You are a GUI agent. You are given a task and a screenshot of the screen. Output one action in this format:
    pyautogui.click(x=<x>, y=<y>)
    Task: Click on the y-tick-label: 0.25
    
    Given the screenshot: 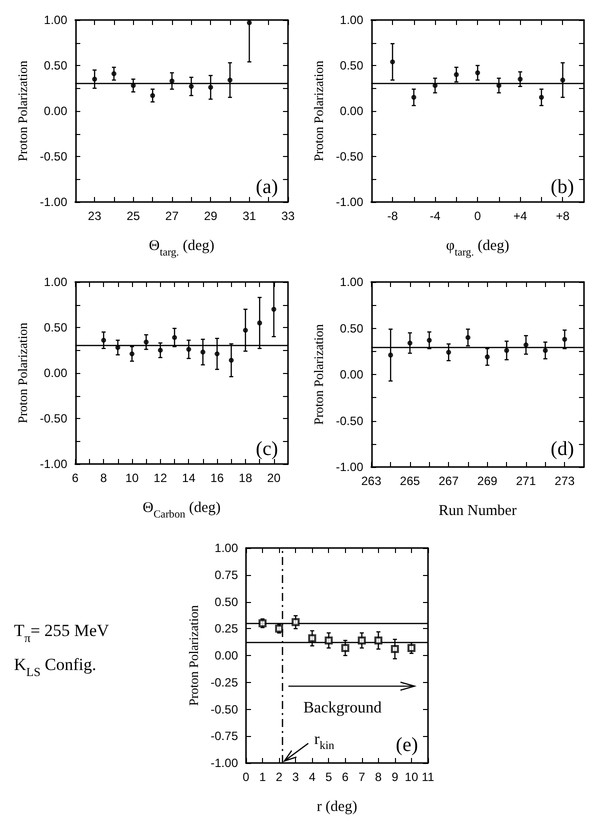 What is the action you would take?
    pyautogui.click(x=226, y=629)
    